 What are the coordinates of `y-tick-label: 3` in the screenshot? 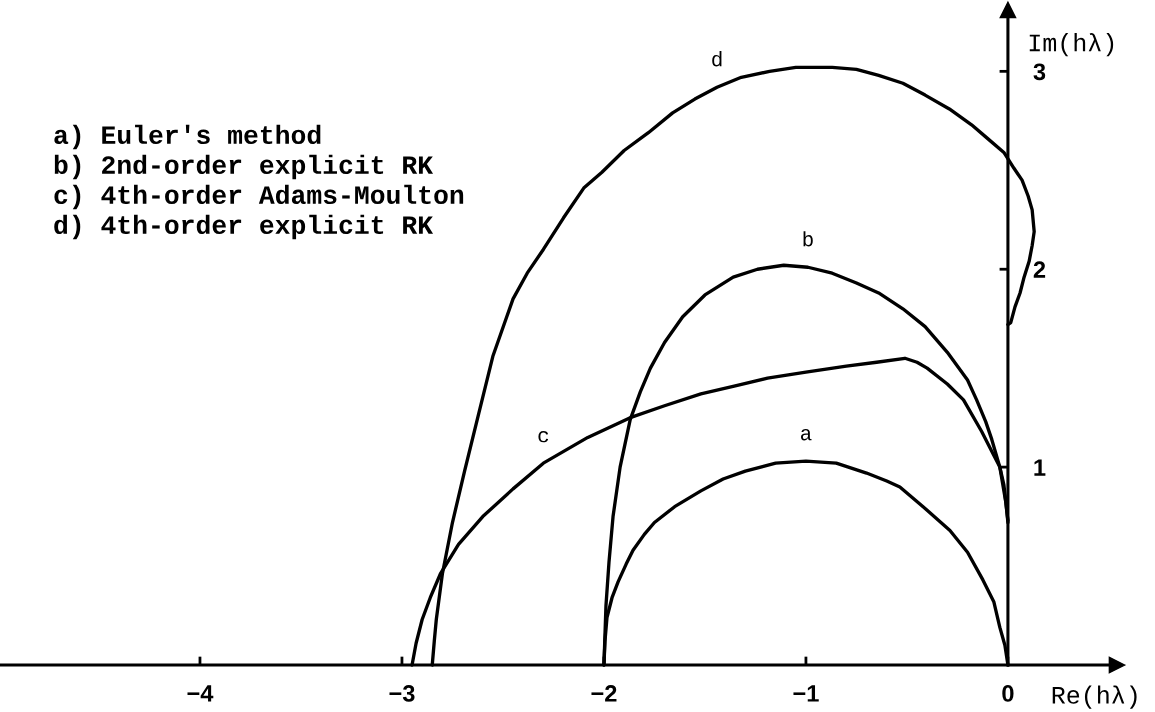 It's located at (1039, 72).